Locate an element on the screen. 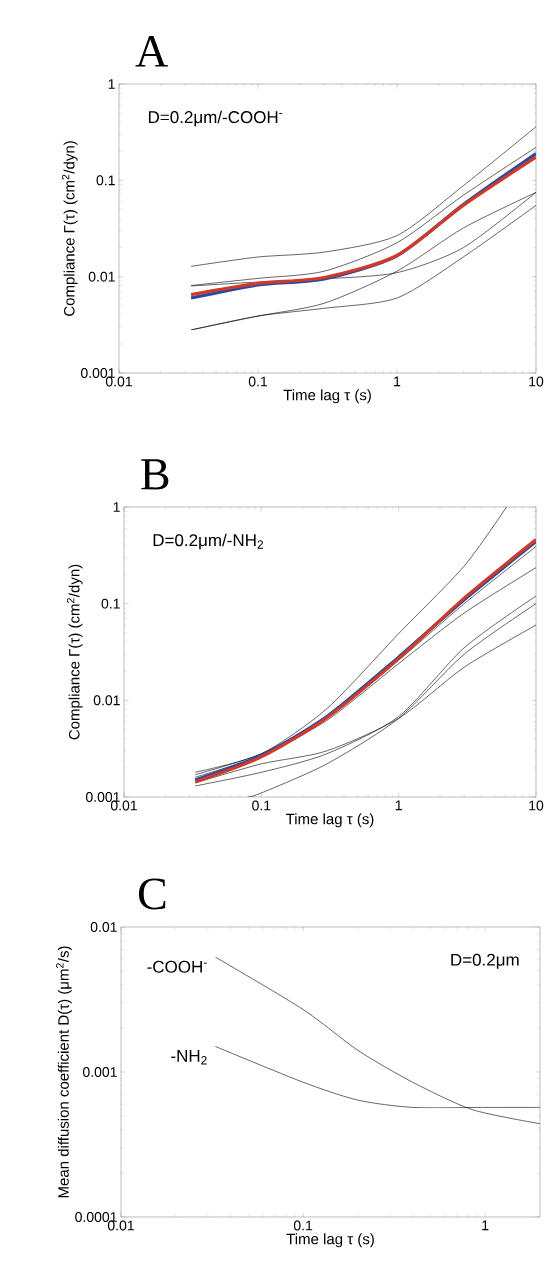  chart-title: A is located at coordinates (151, 51).